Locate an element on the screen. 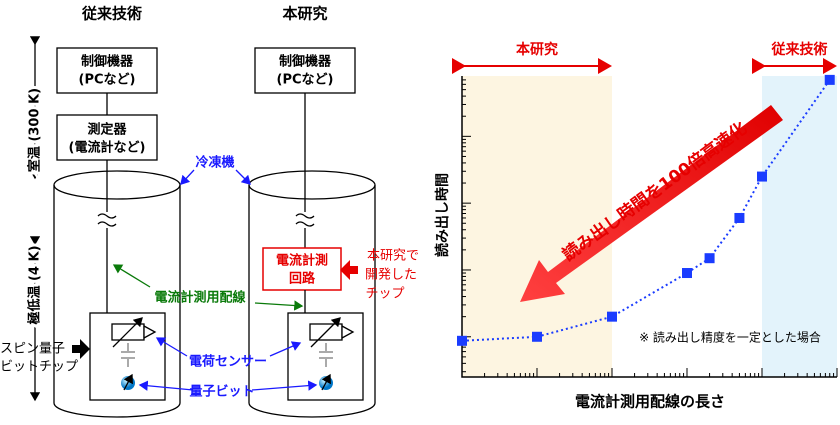 The width and height of the screenshot is (840, 425). wiring-label: 電流計測用配線 is located at coordinates (200, 298).